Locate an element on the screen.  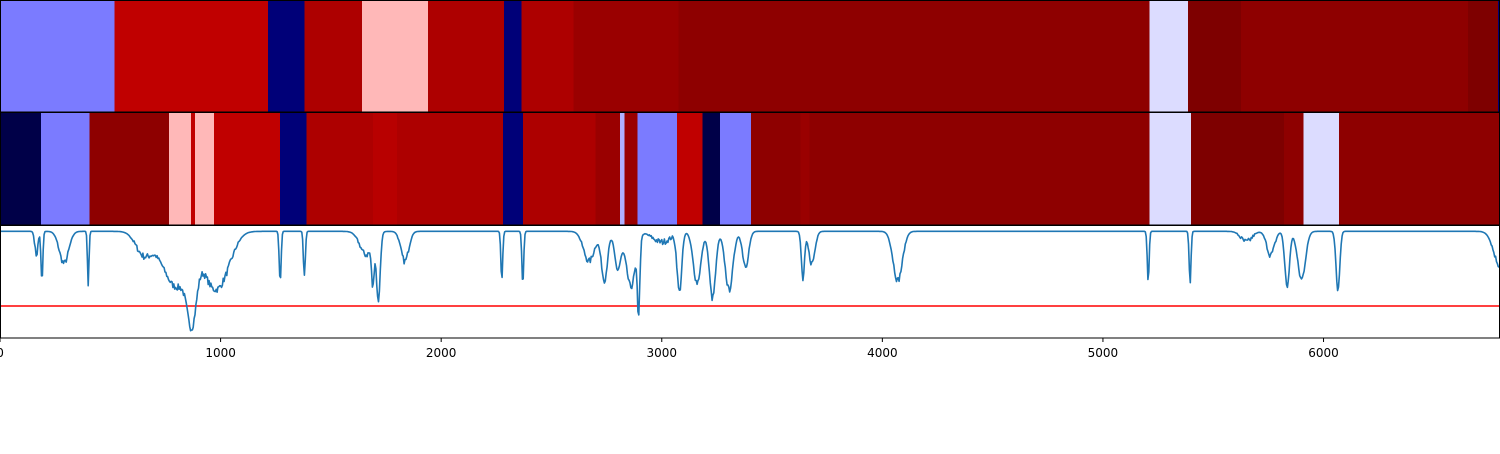
x-tick-label: 5000 is located at coordinates (1103, 353).